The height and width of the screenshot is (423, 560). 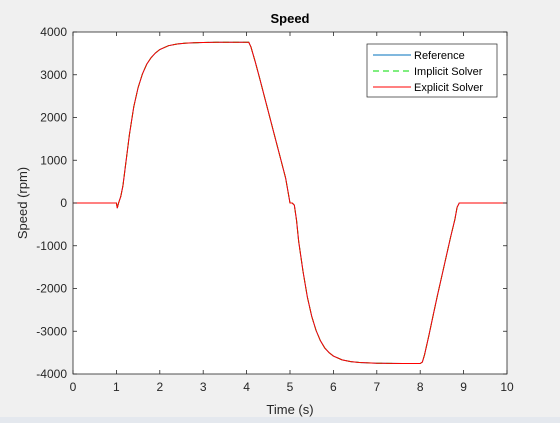 What do you see at coordinates (51, 374) in the screenshot?
I see `y-tick-label: -4000` at bounding box center [51, 374].